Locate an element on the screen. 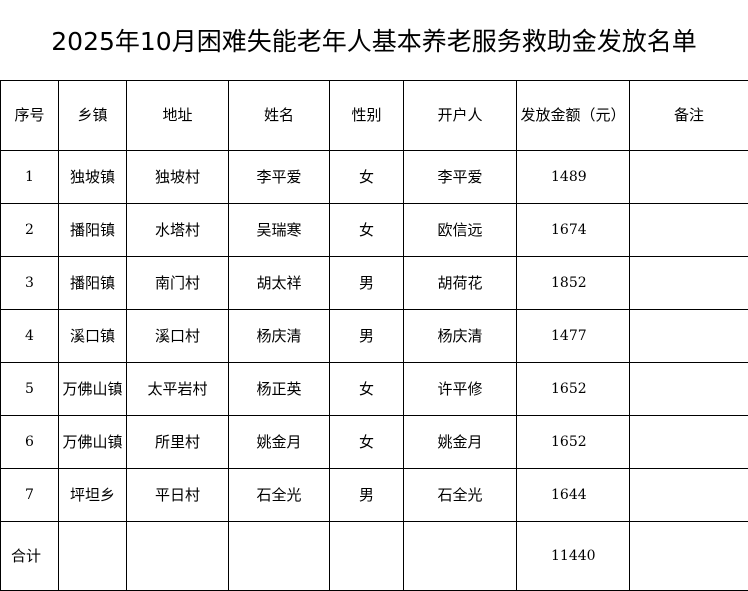 This screenshot has width=748, height=591. cell-account-holder: 姚金月 is located at coordinates (460, 442).